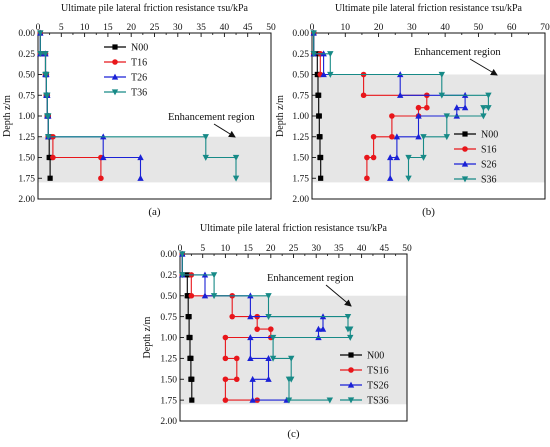  What do you see at coordinates (364, 379) in the screenshot?
I see `legend: N00 TS16 TS26 TS36` at bounding box center [364, 379].